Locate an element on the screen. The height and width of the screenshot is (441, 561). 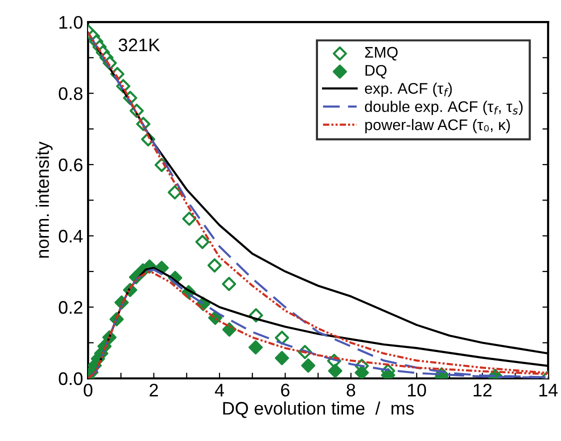
legend-label: exp. ACF (τ$_{f}$) is located at coordinates (408, 89).